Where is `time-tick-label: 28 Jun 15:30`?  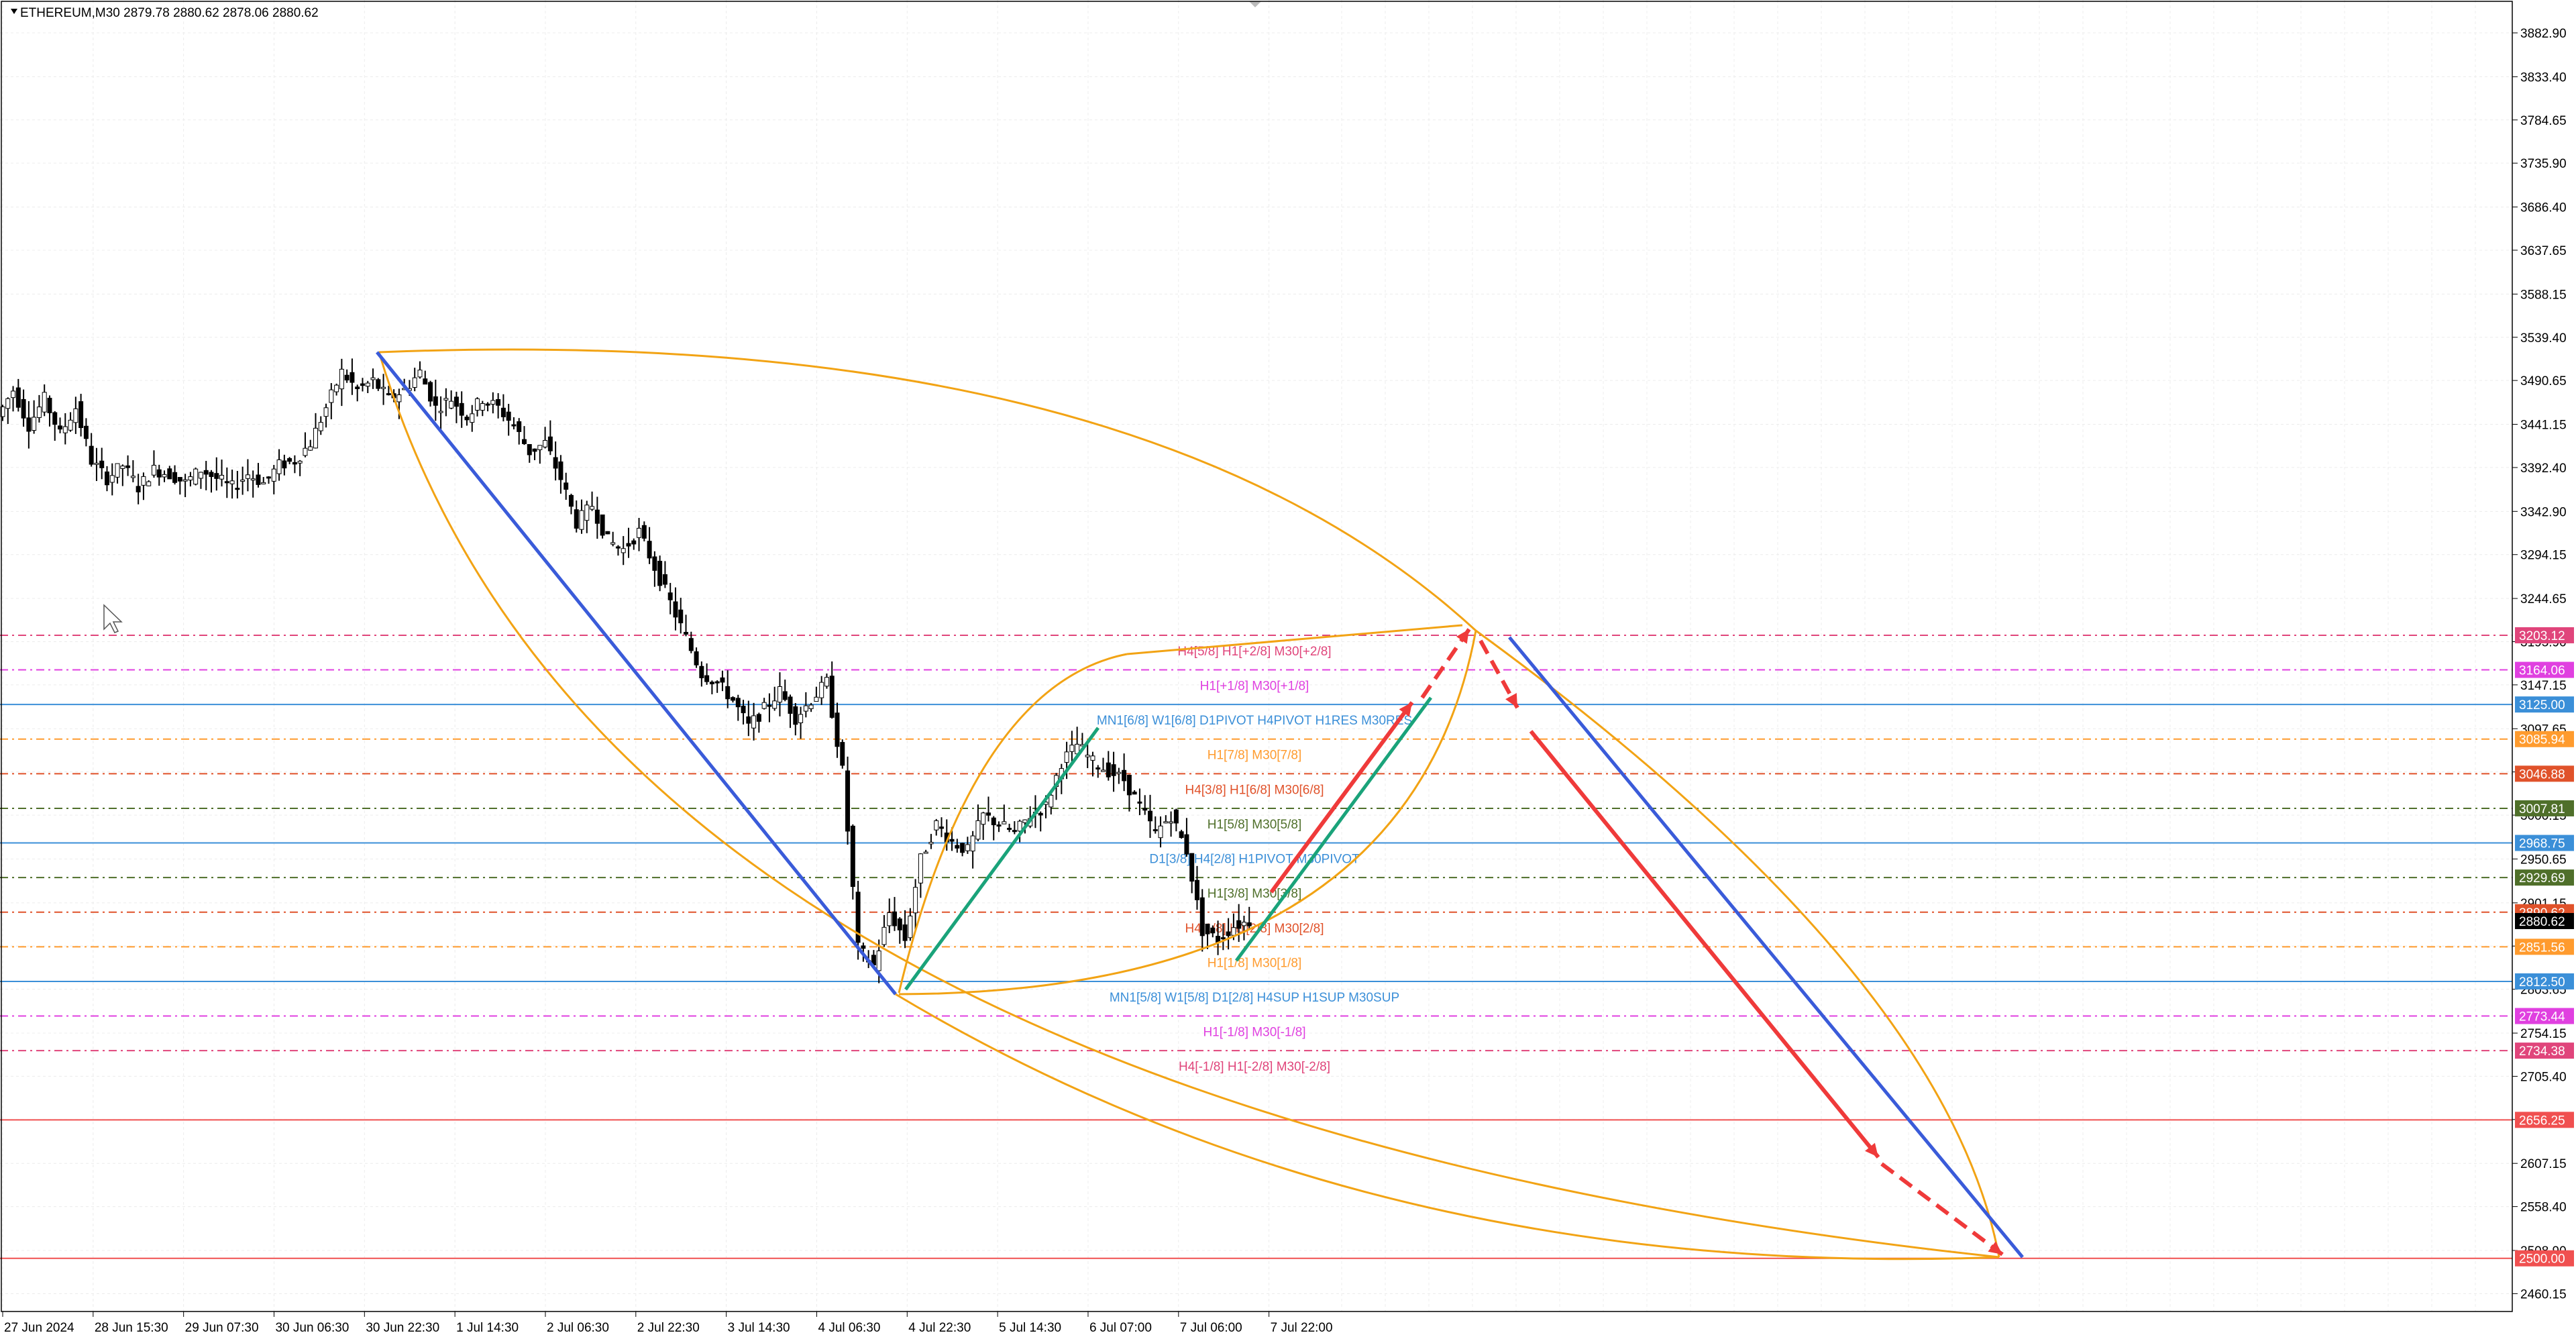 time-tick-label: 28 Jun 15:30 is located at coordinates (131, 1328).